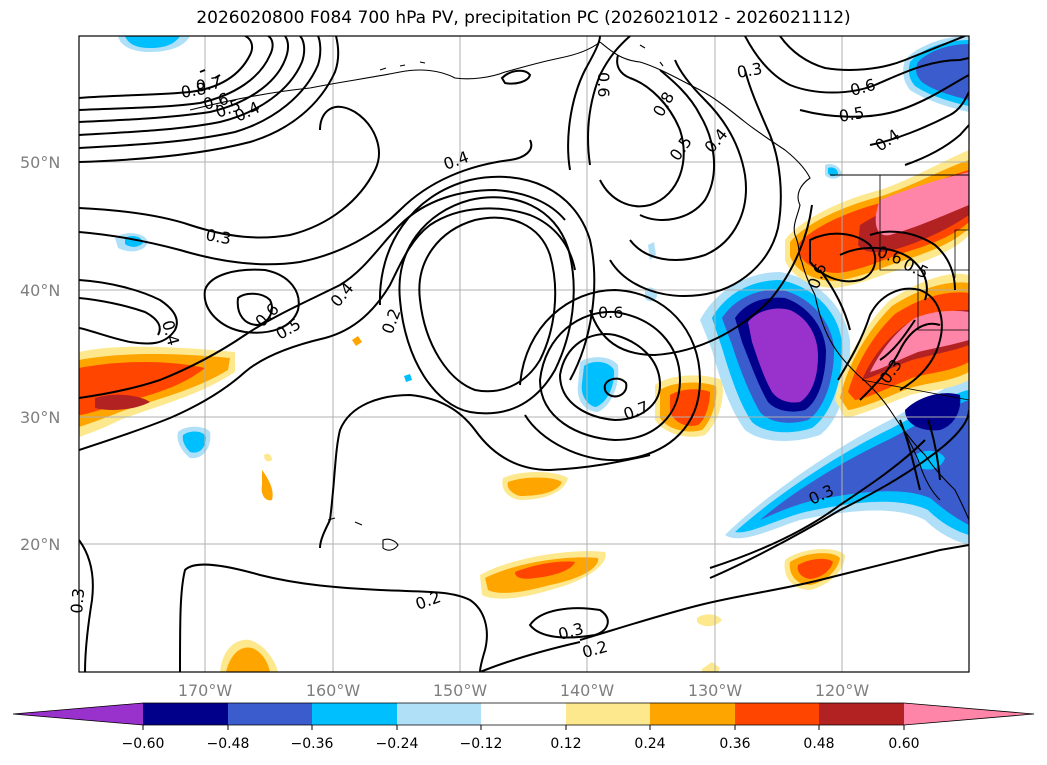 This screenshot has width=1047, height=765. I want to click on lat-label: 30°N, so click(40, 417).